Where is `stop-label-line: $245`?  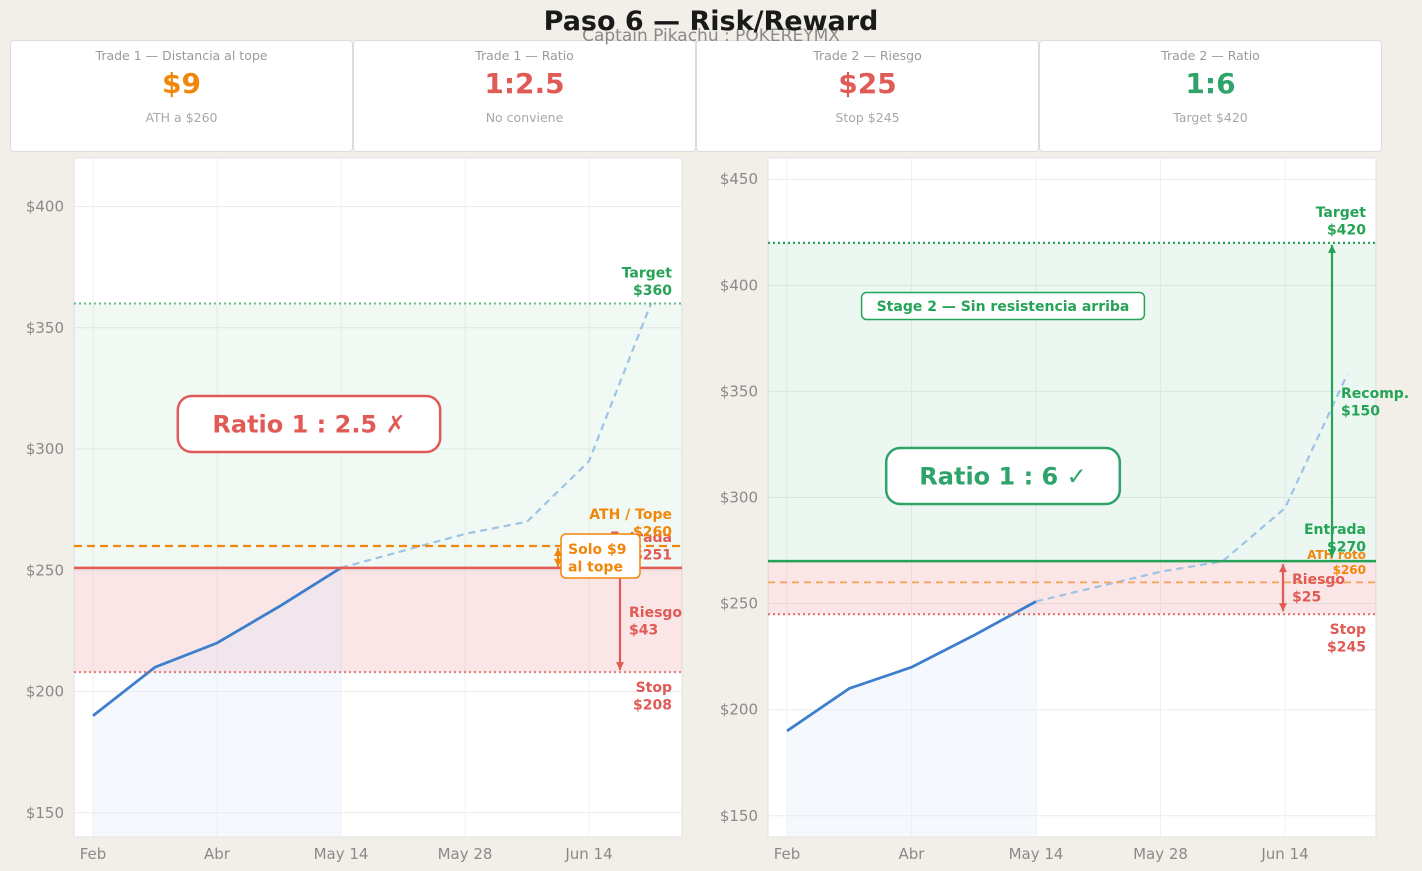
stop-label-line: $245 is located at coordinates (1346, 648).